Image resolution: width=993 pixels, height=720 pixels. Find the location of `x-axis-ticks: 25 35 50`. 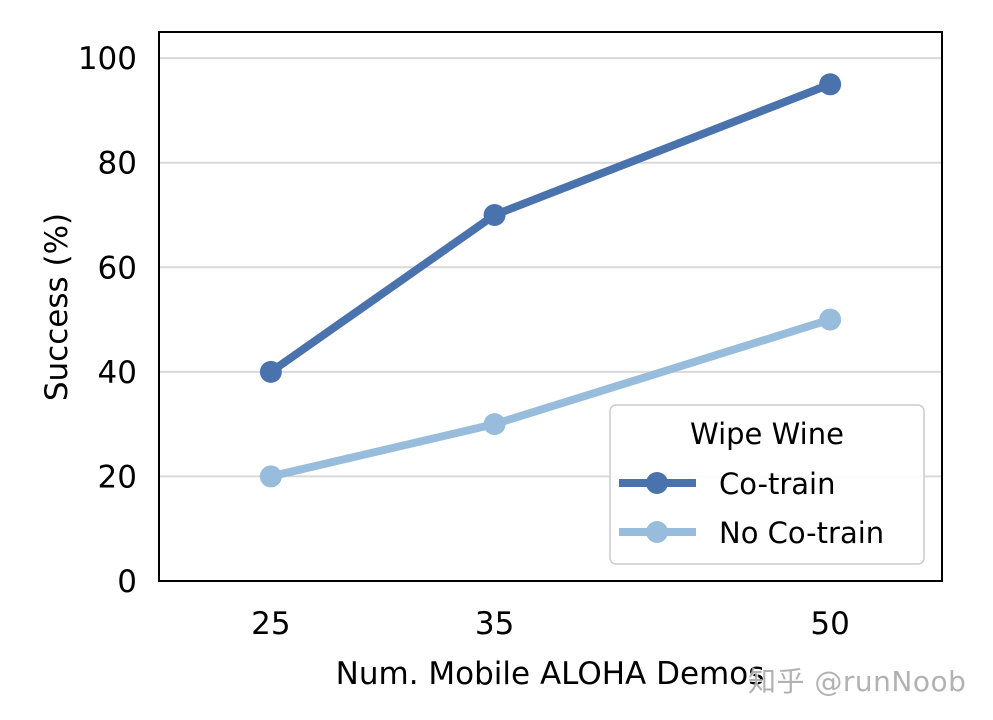

x-axis-ticks: 25 35 50 is located at coordinates (550, 624).